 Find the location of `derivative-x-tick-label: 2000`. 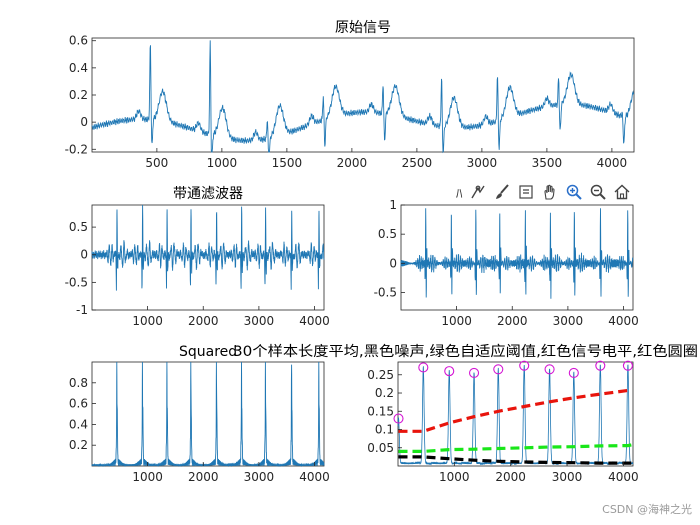

derivative-x-tick-label: 2000 is located at coordinates (512, 321).